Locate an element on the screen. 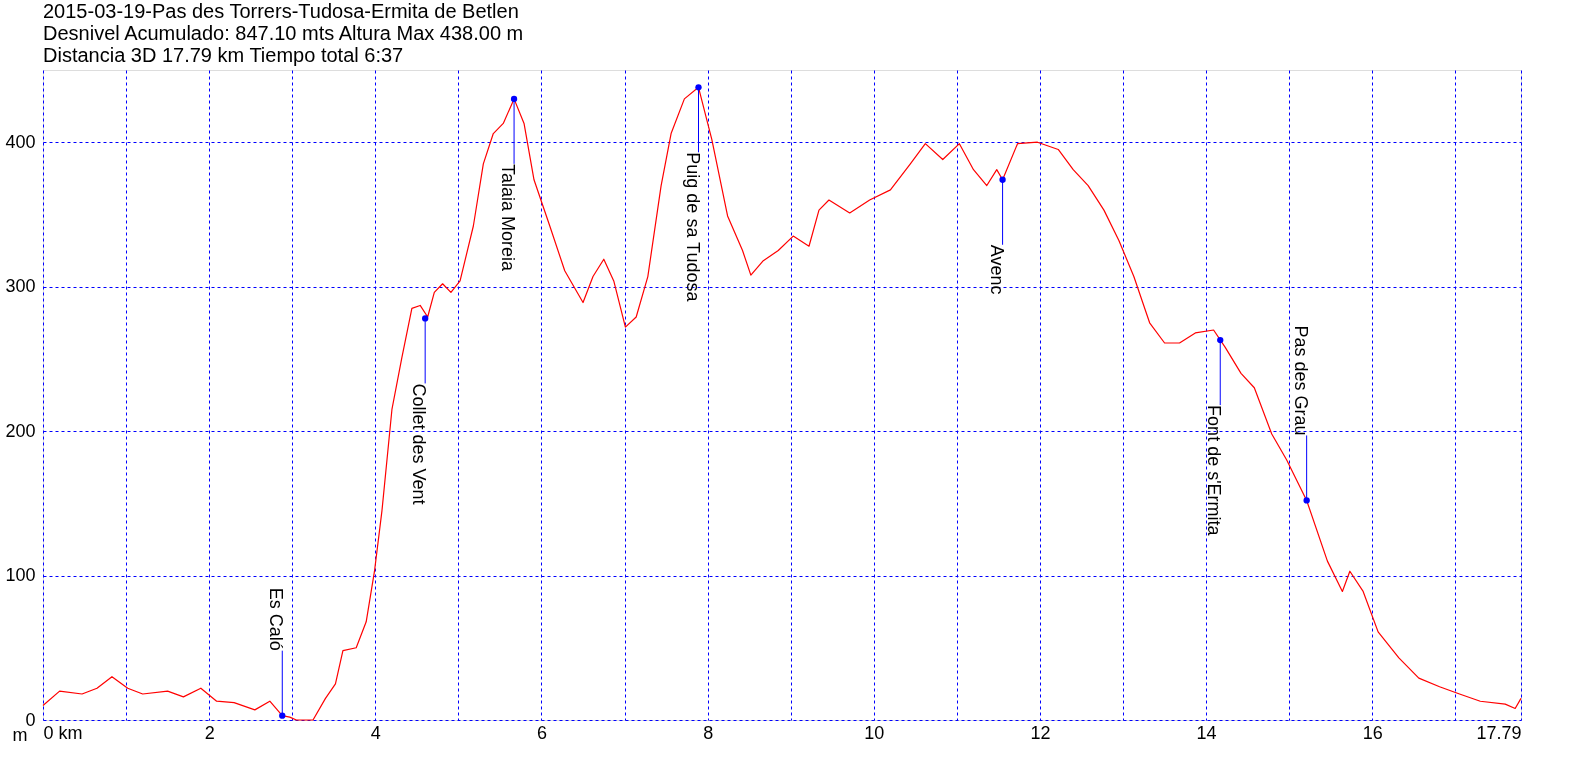  x-tick-label: 16 is located at coordinates (1372, 732).